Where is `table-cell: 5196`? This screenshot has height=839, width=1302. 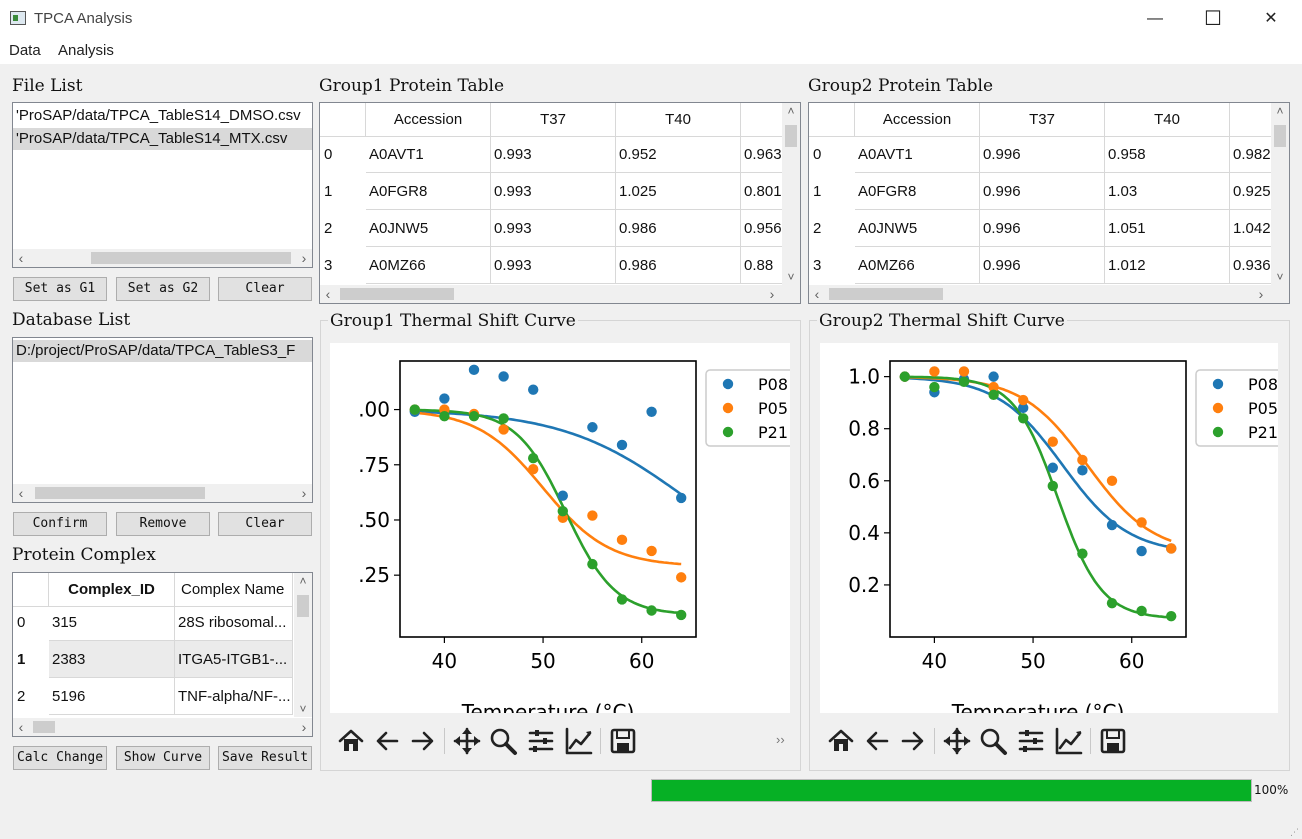
table-cell: 5196 is located at coordinates (112, 696).